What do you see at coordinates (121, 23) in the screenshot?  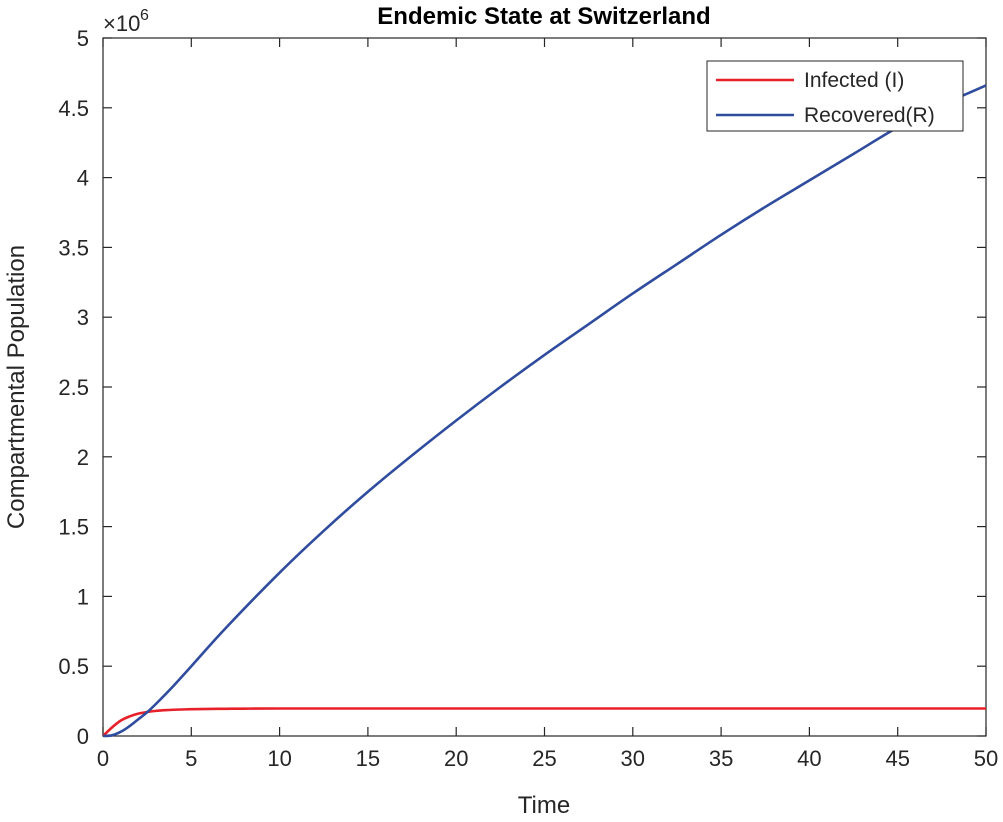 I see `y-exponent-base: ×10` at bounding box center [121, 23].